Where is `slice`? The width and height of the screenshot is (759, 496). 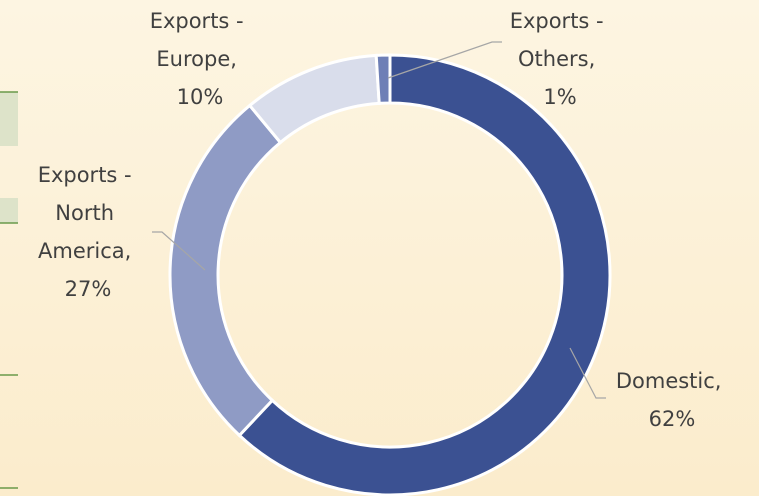
slice is located at coordinates (383, 79).